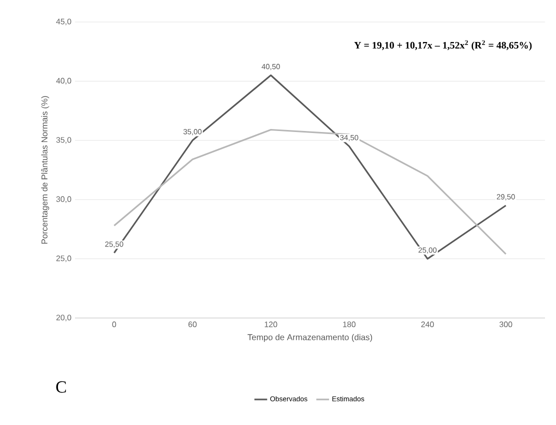 The width and height of the screenshot is (556, 425). Describe the element at coordinates (61, 387) in the screenshot. I see `text: C` at that location.